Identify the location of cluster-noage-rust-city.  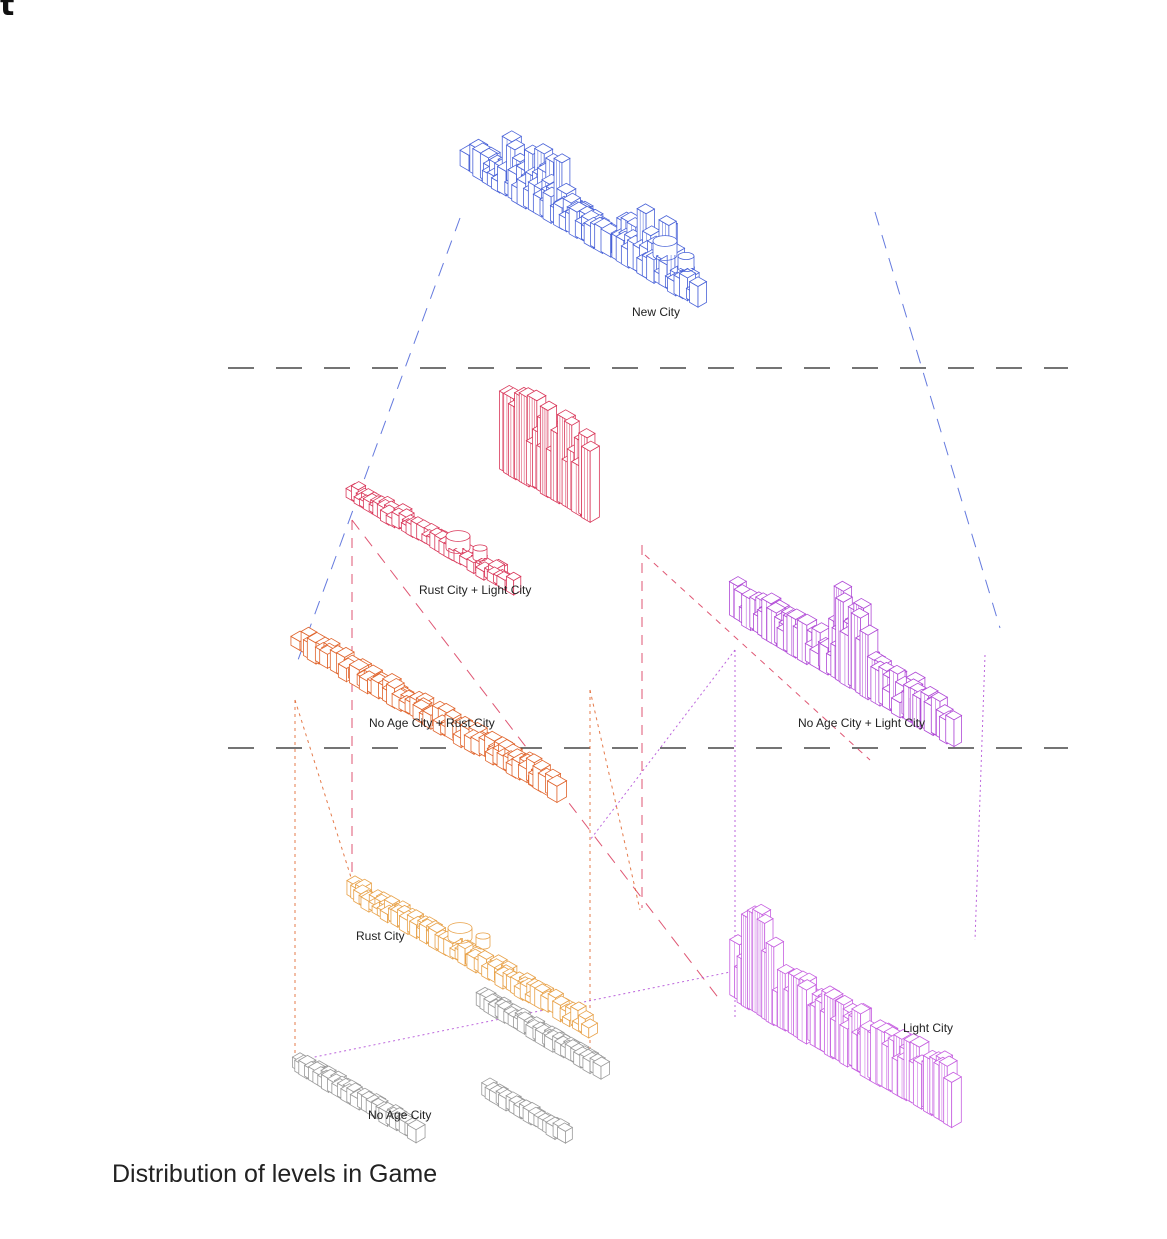
(429, 715).